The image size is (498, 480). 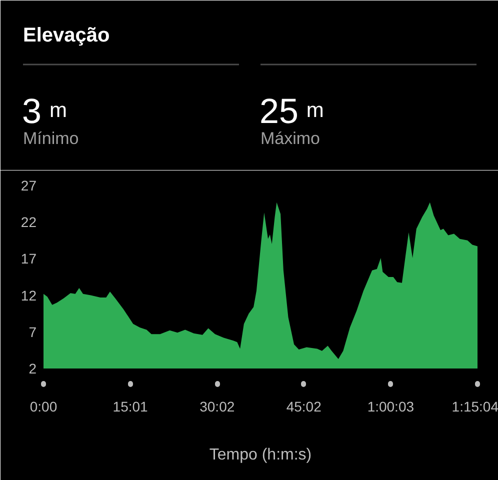 I want to click on y-tick-label: 12, so click(x=28, y=295).